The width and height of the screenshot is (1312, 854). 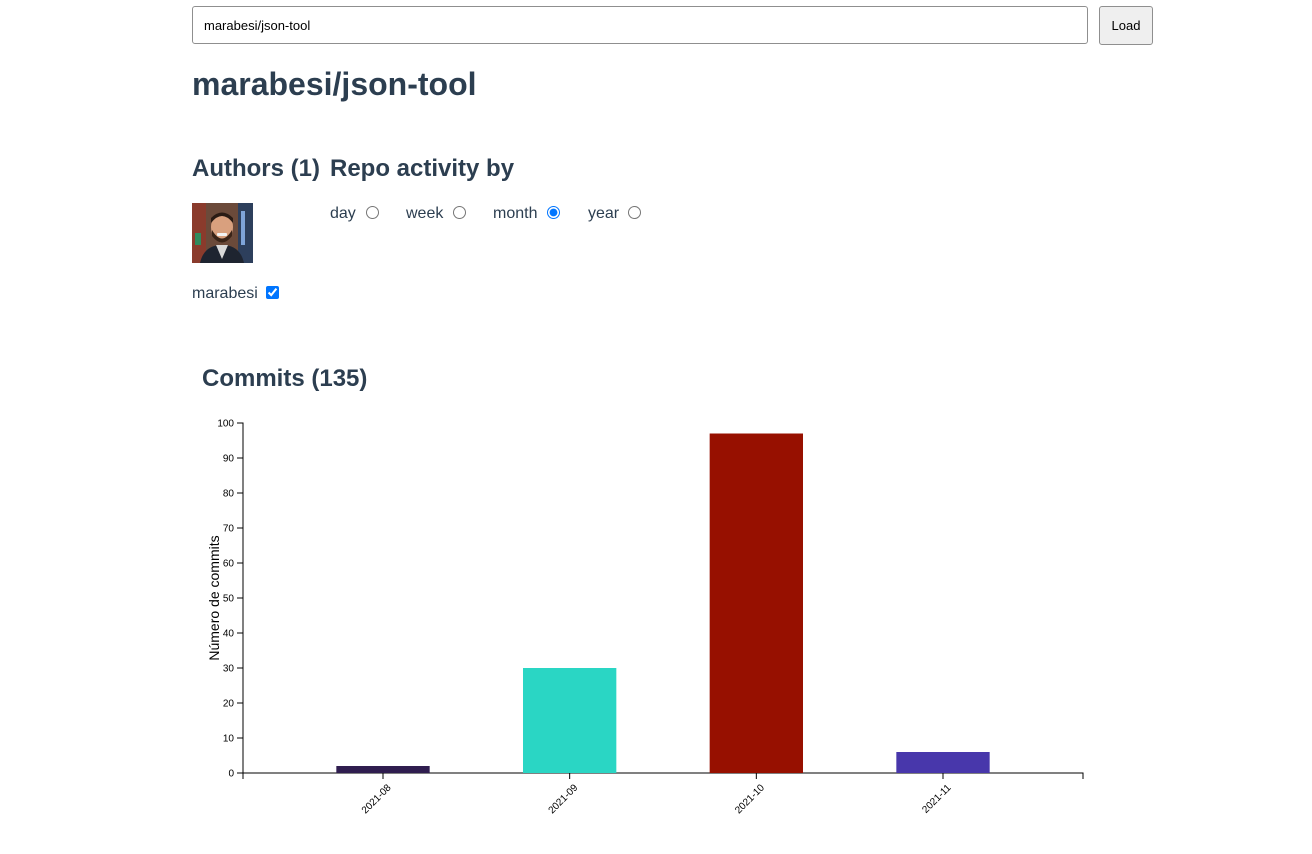 I want to click on y-tick-label: 40, so click(x=229, y=634).